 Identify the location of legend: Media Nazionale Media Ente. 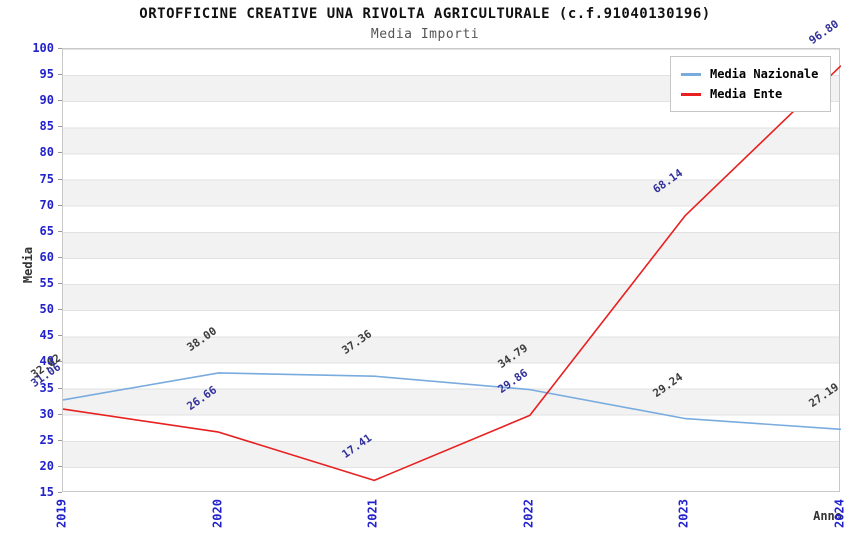
(751, 84).